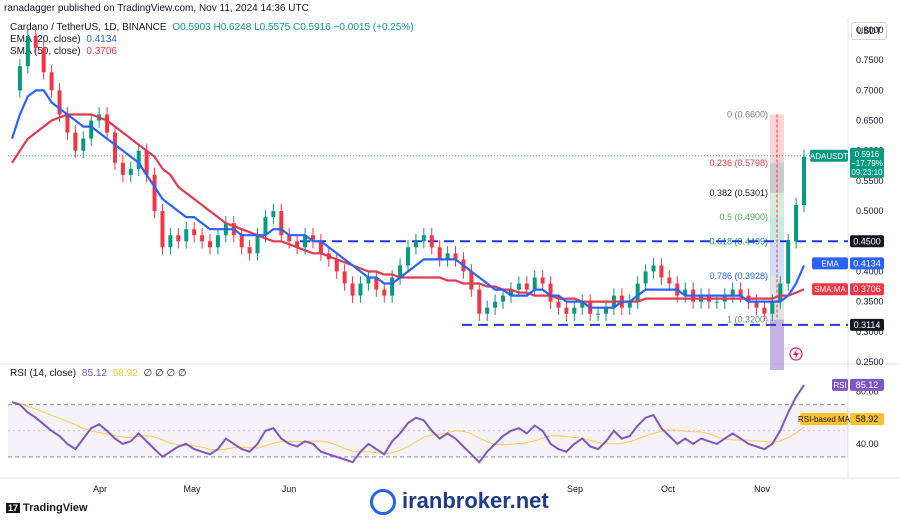 The width and height of the screenshot is (900, 520). I want to click on rsi-ma-value-tag, so click(867, 419).